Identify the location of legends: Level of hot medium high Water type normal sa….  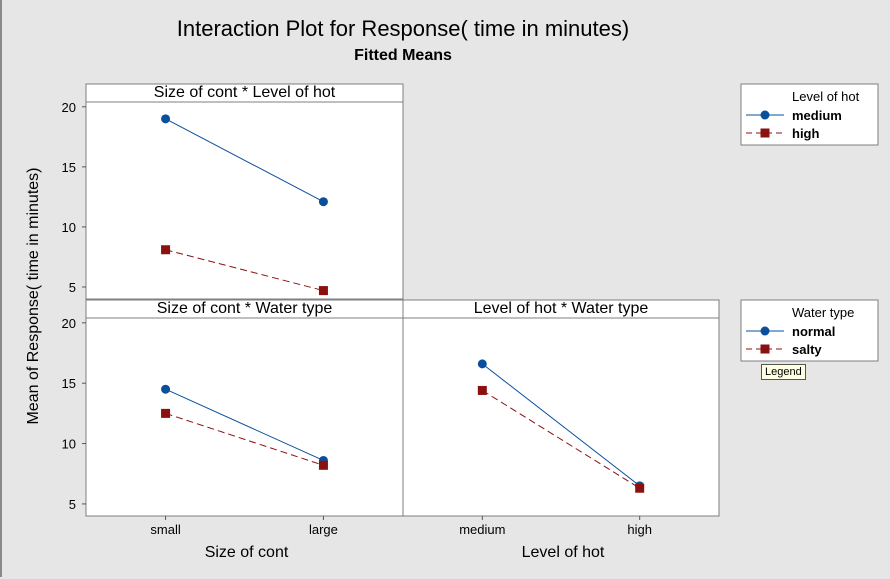
(809, 222).